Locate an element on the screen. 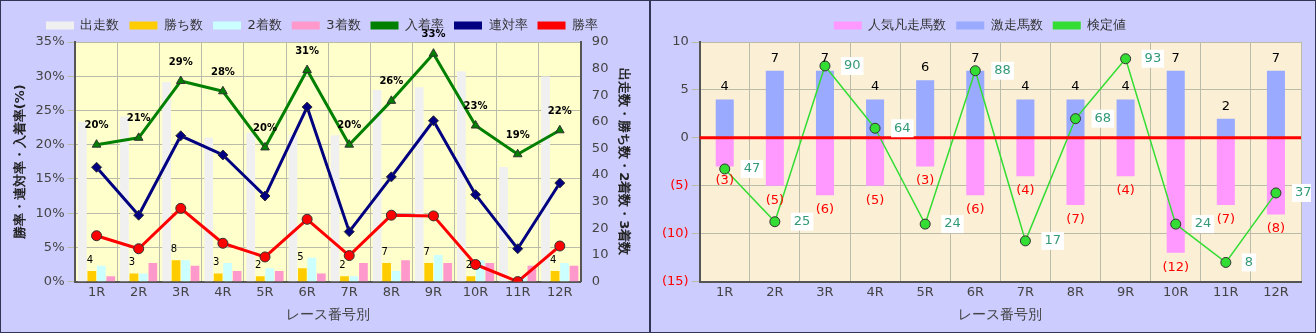  legend-label: 勝率 is located at coordinates (585, 24).